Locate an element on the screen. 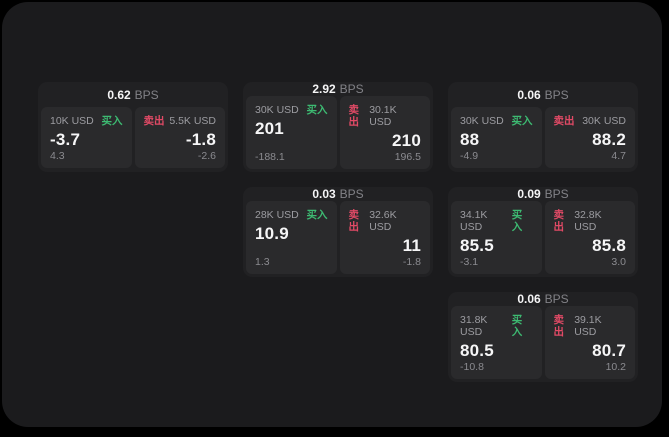  sell-sub-value: 4.7 is located at coordinates (618, 156).